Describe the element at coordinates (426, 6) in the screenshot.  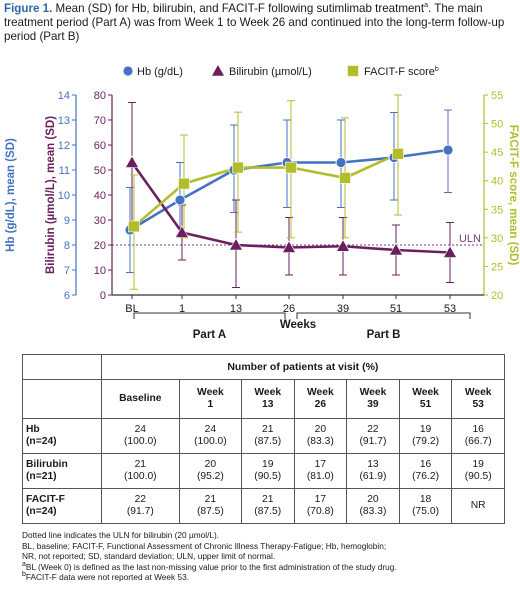
I see `caption-sup: a` at that location.